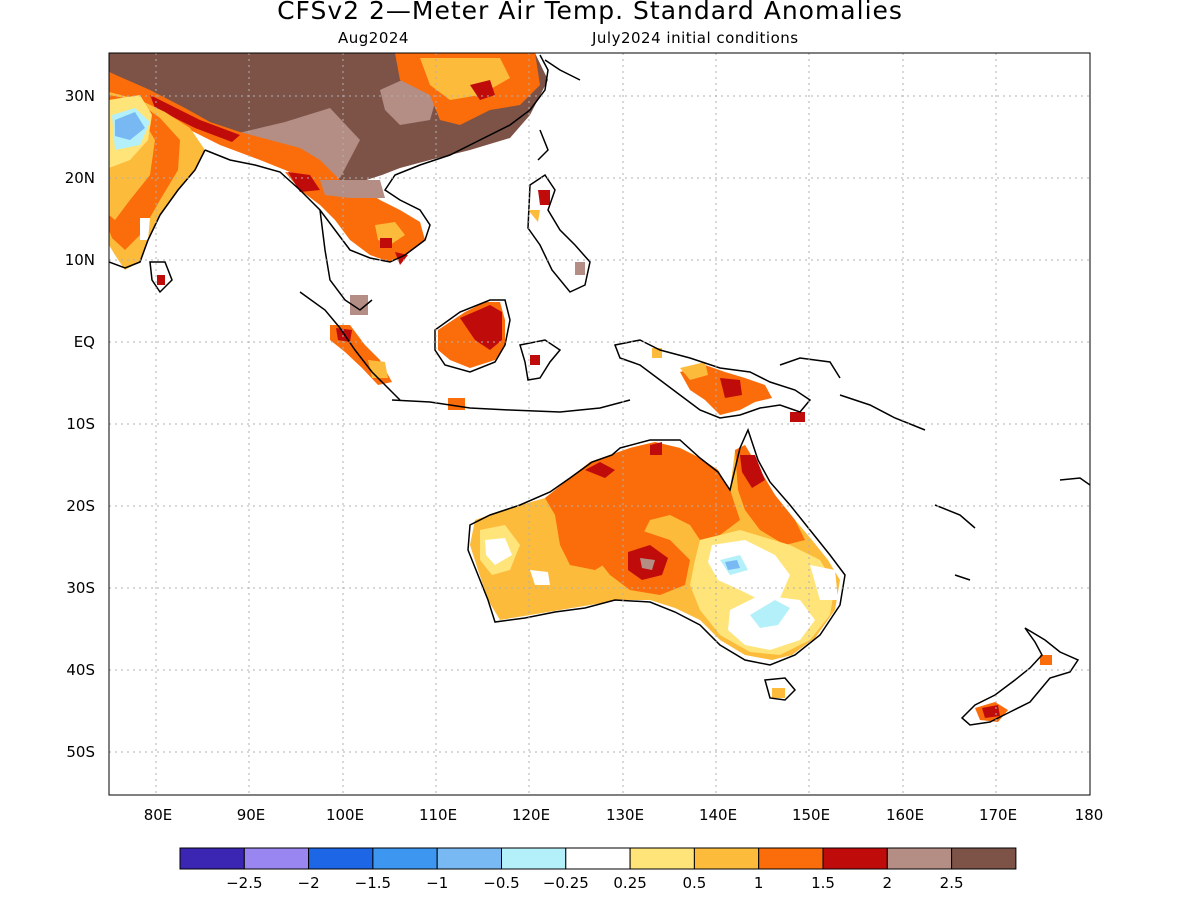 Image resolution: width=1200 pixels, height=900 pixels. I want to click on colorbar: −2.5 −2 −1.5 −1 −0.5 −0.25 0.25 0.5 1 1.5 2 2.5, so click(598, 869).